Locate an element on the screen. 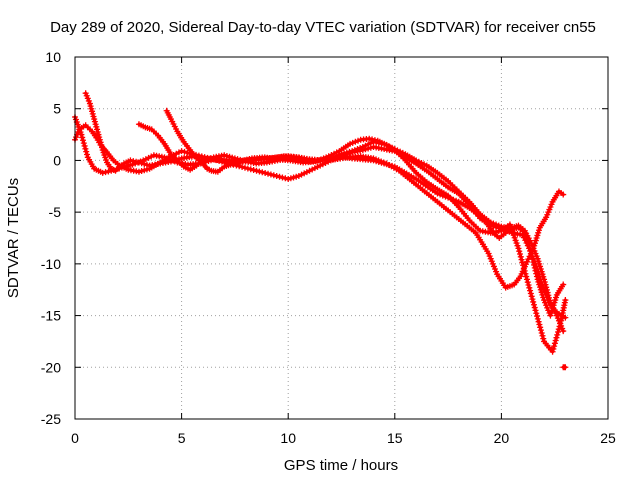  y-tick-label: -15 is located at coordinates (51, 316).